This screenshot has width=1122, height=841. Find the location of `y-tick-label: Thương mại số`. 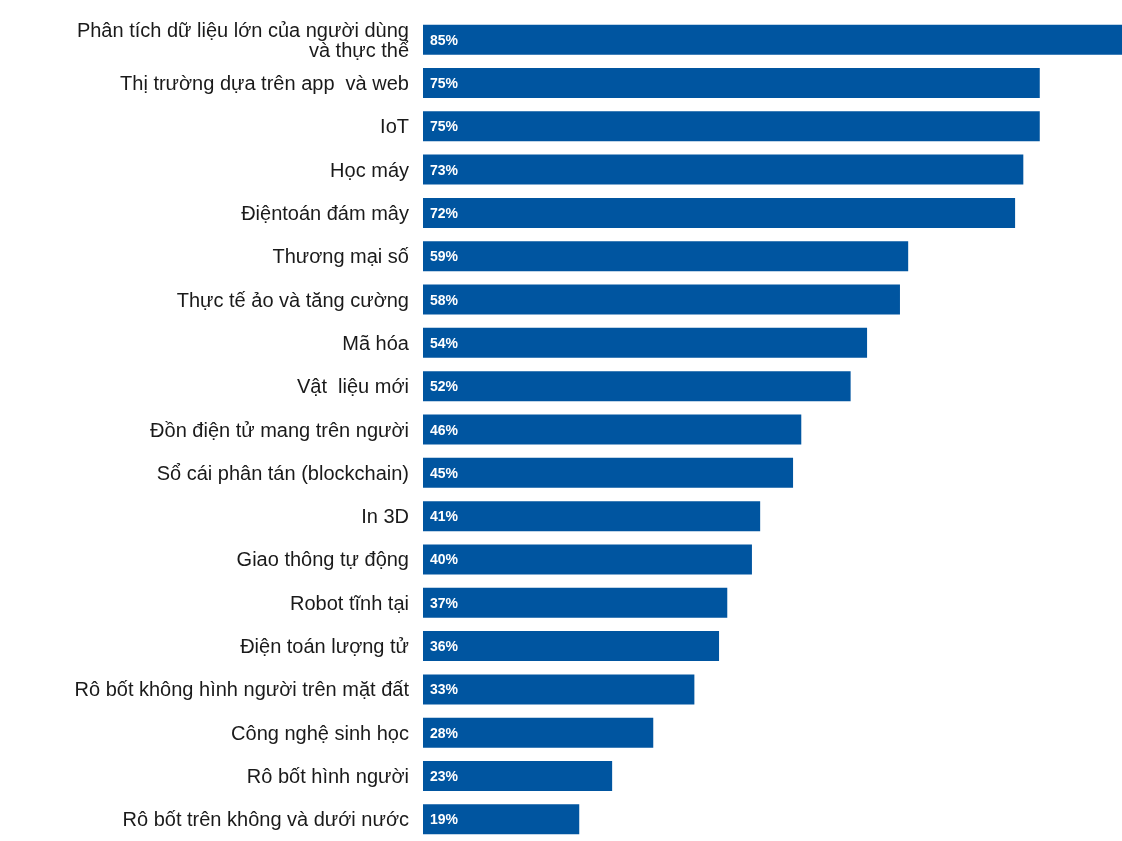

y-tick-label: Thương mại số is located at coordinates (340, 256).